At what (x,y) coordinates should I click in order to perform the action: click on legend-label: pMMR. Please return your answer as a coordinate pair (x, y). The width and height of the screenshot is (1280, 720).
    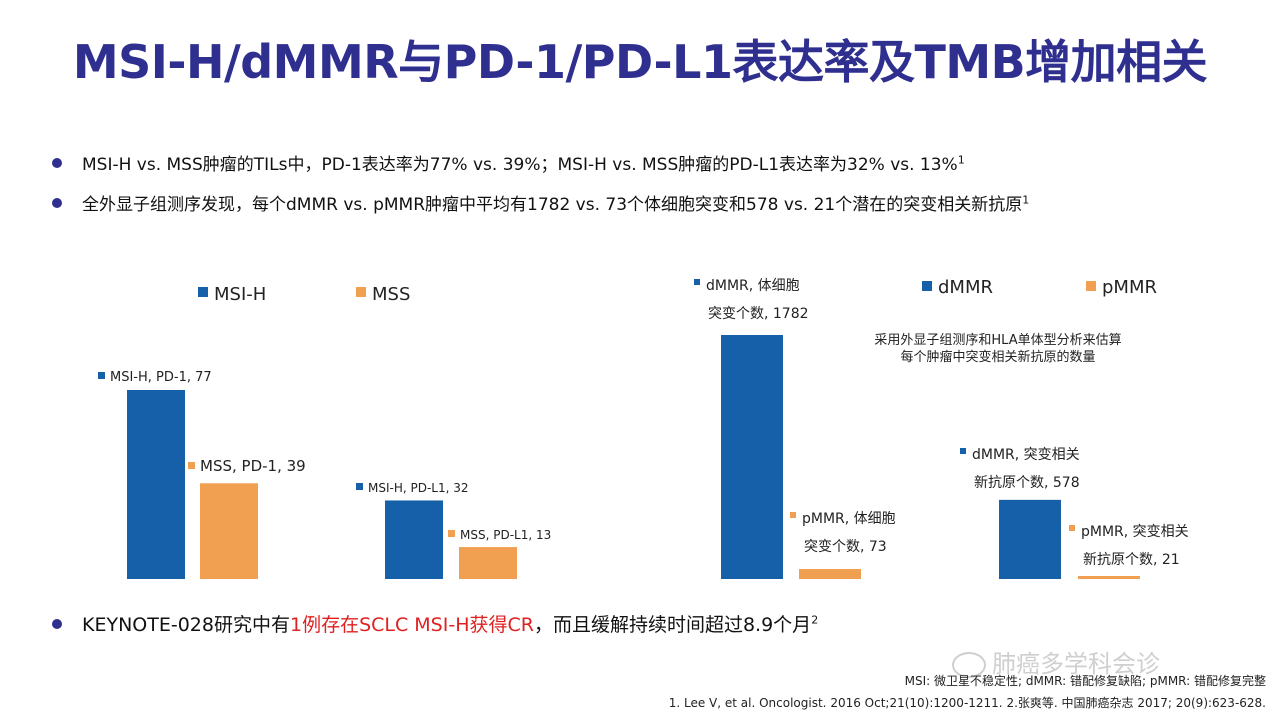
    Looking at the image, I should click on (1129, 287).